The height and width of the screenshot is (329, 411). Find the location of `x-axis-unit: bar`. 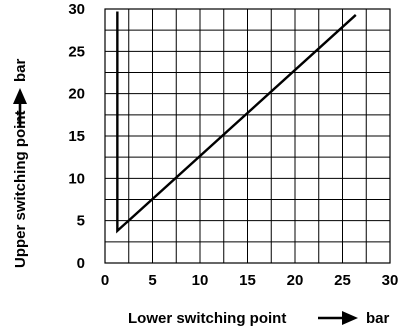

x-axis-unit: bar is located at coordinates (378, 318).